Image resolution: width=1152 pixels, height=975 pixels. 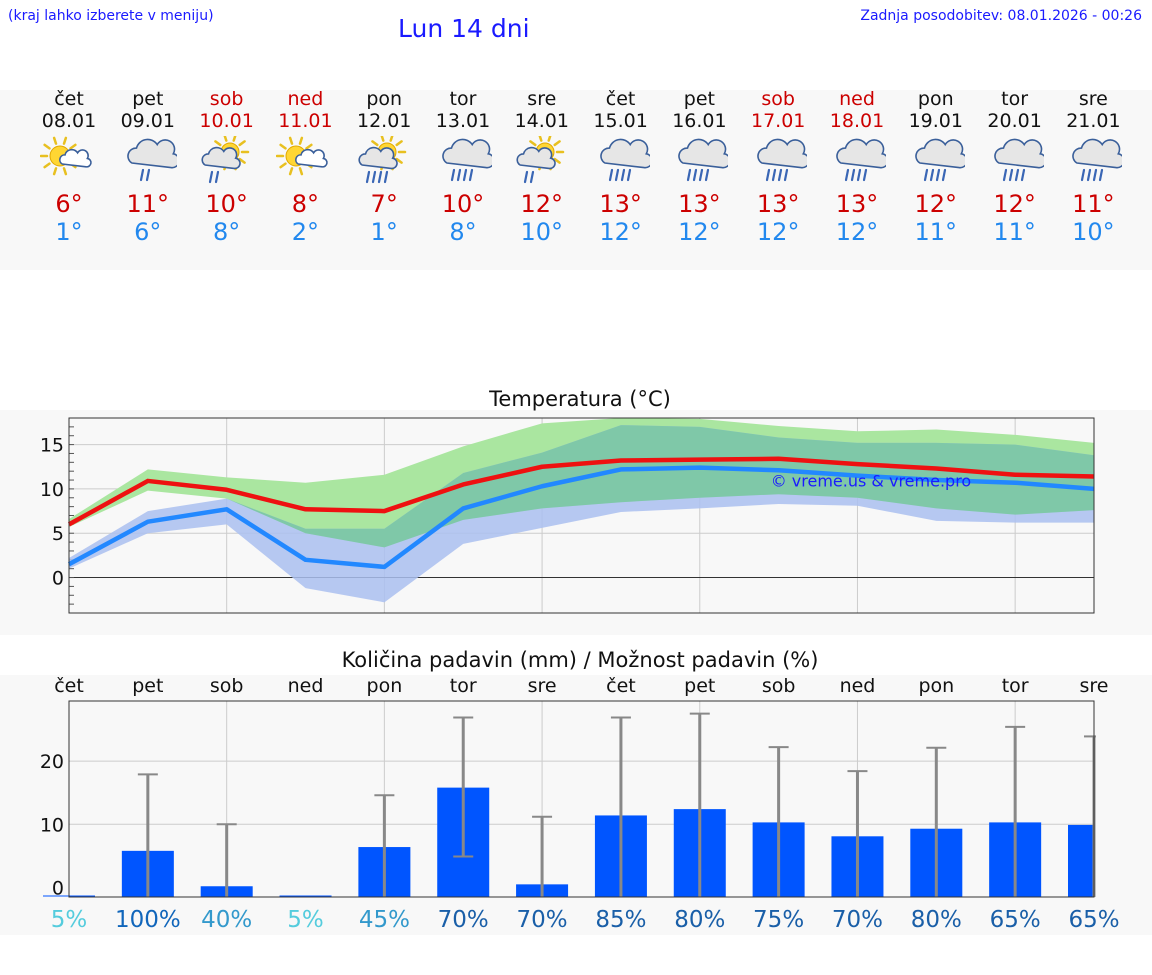 I want to click on forecast-day: pon 12.01 7° 1°, so click(x=384, y=167).